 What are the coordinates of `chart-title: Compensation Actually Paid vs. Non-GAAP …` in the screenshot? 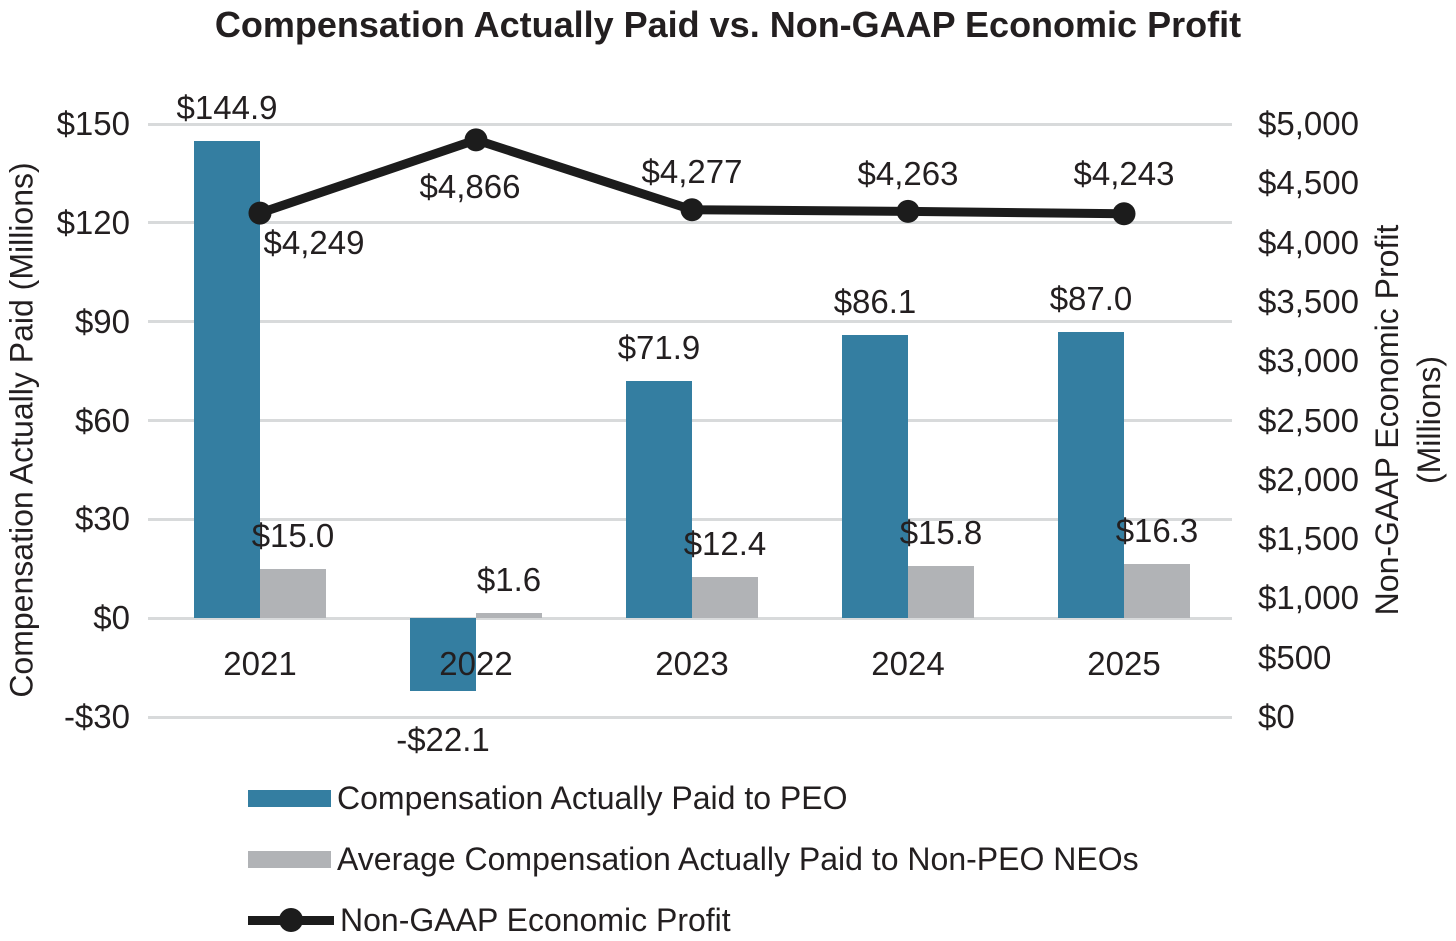 It's located at (728, 24).